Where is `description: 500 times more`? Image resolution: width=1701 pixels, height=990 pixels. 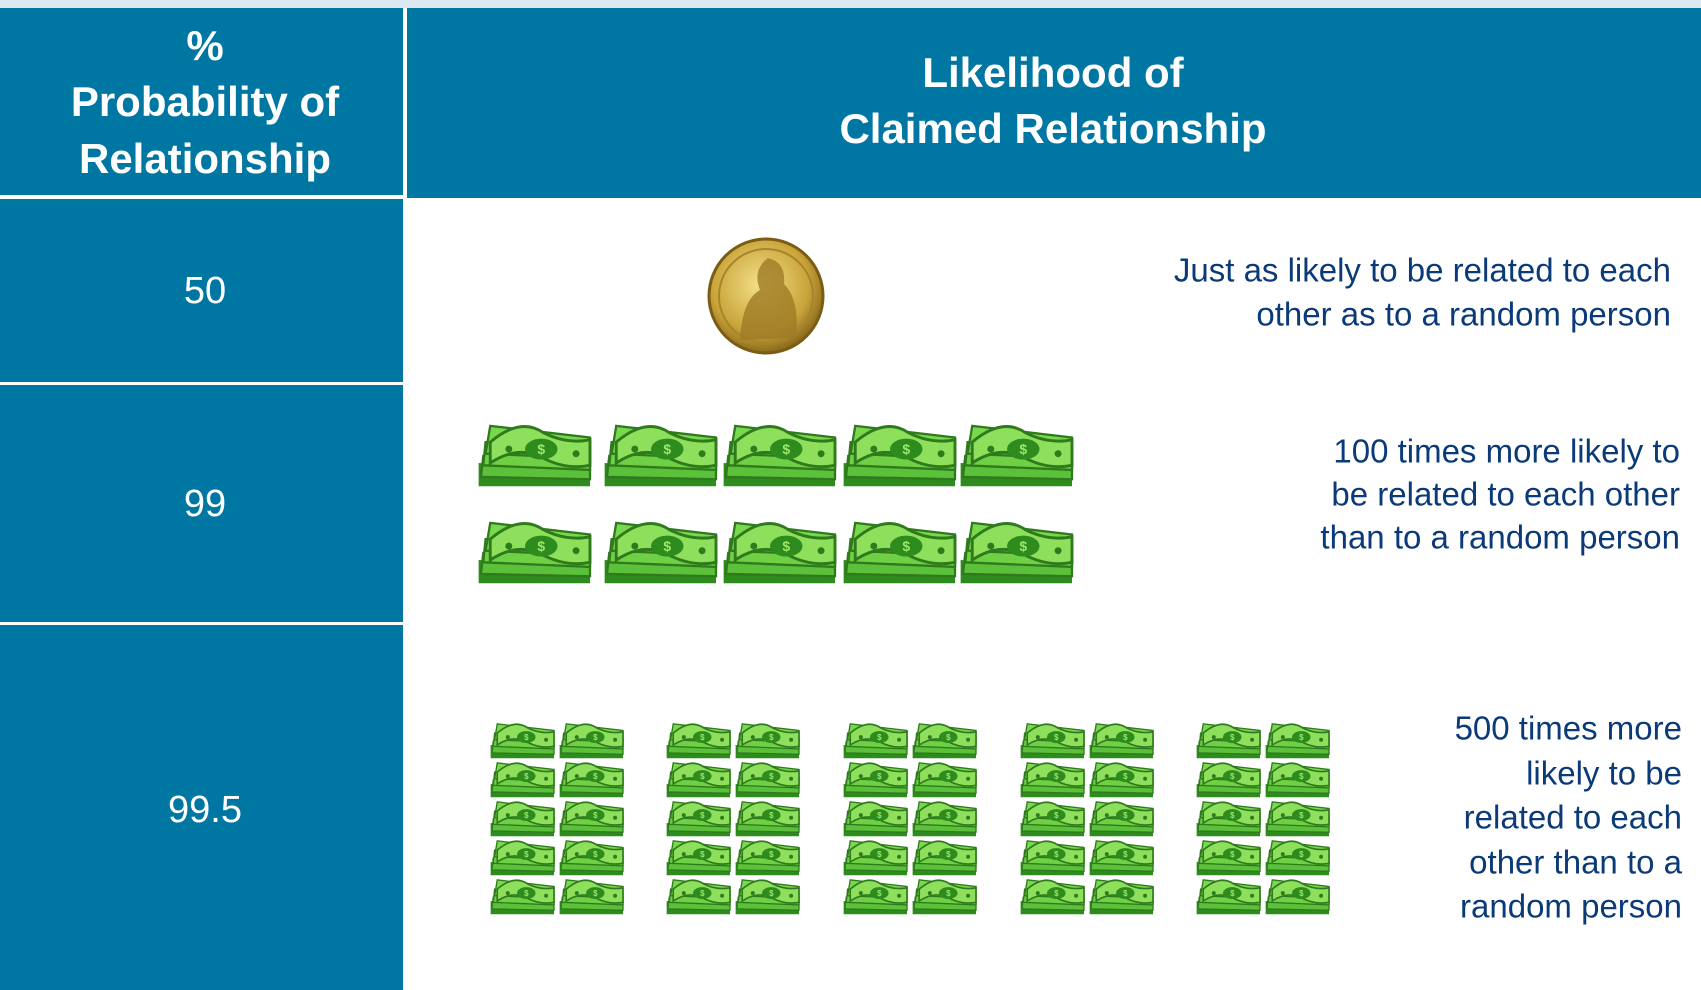
description: 500 times more is located at coordinates (1568, 728).